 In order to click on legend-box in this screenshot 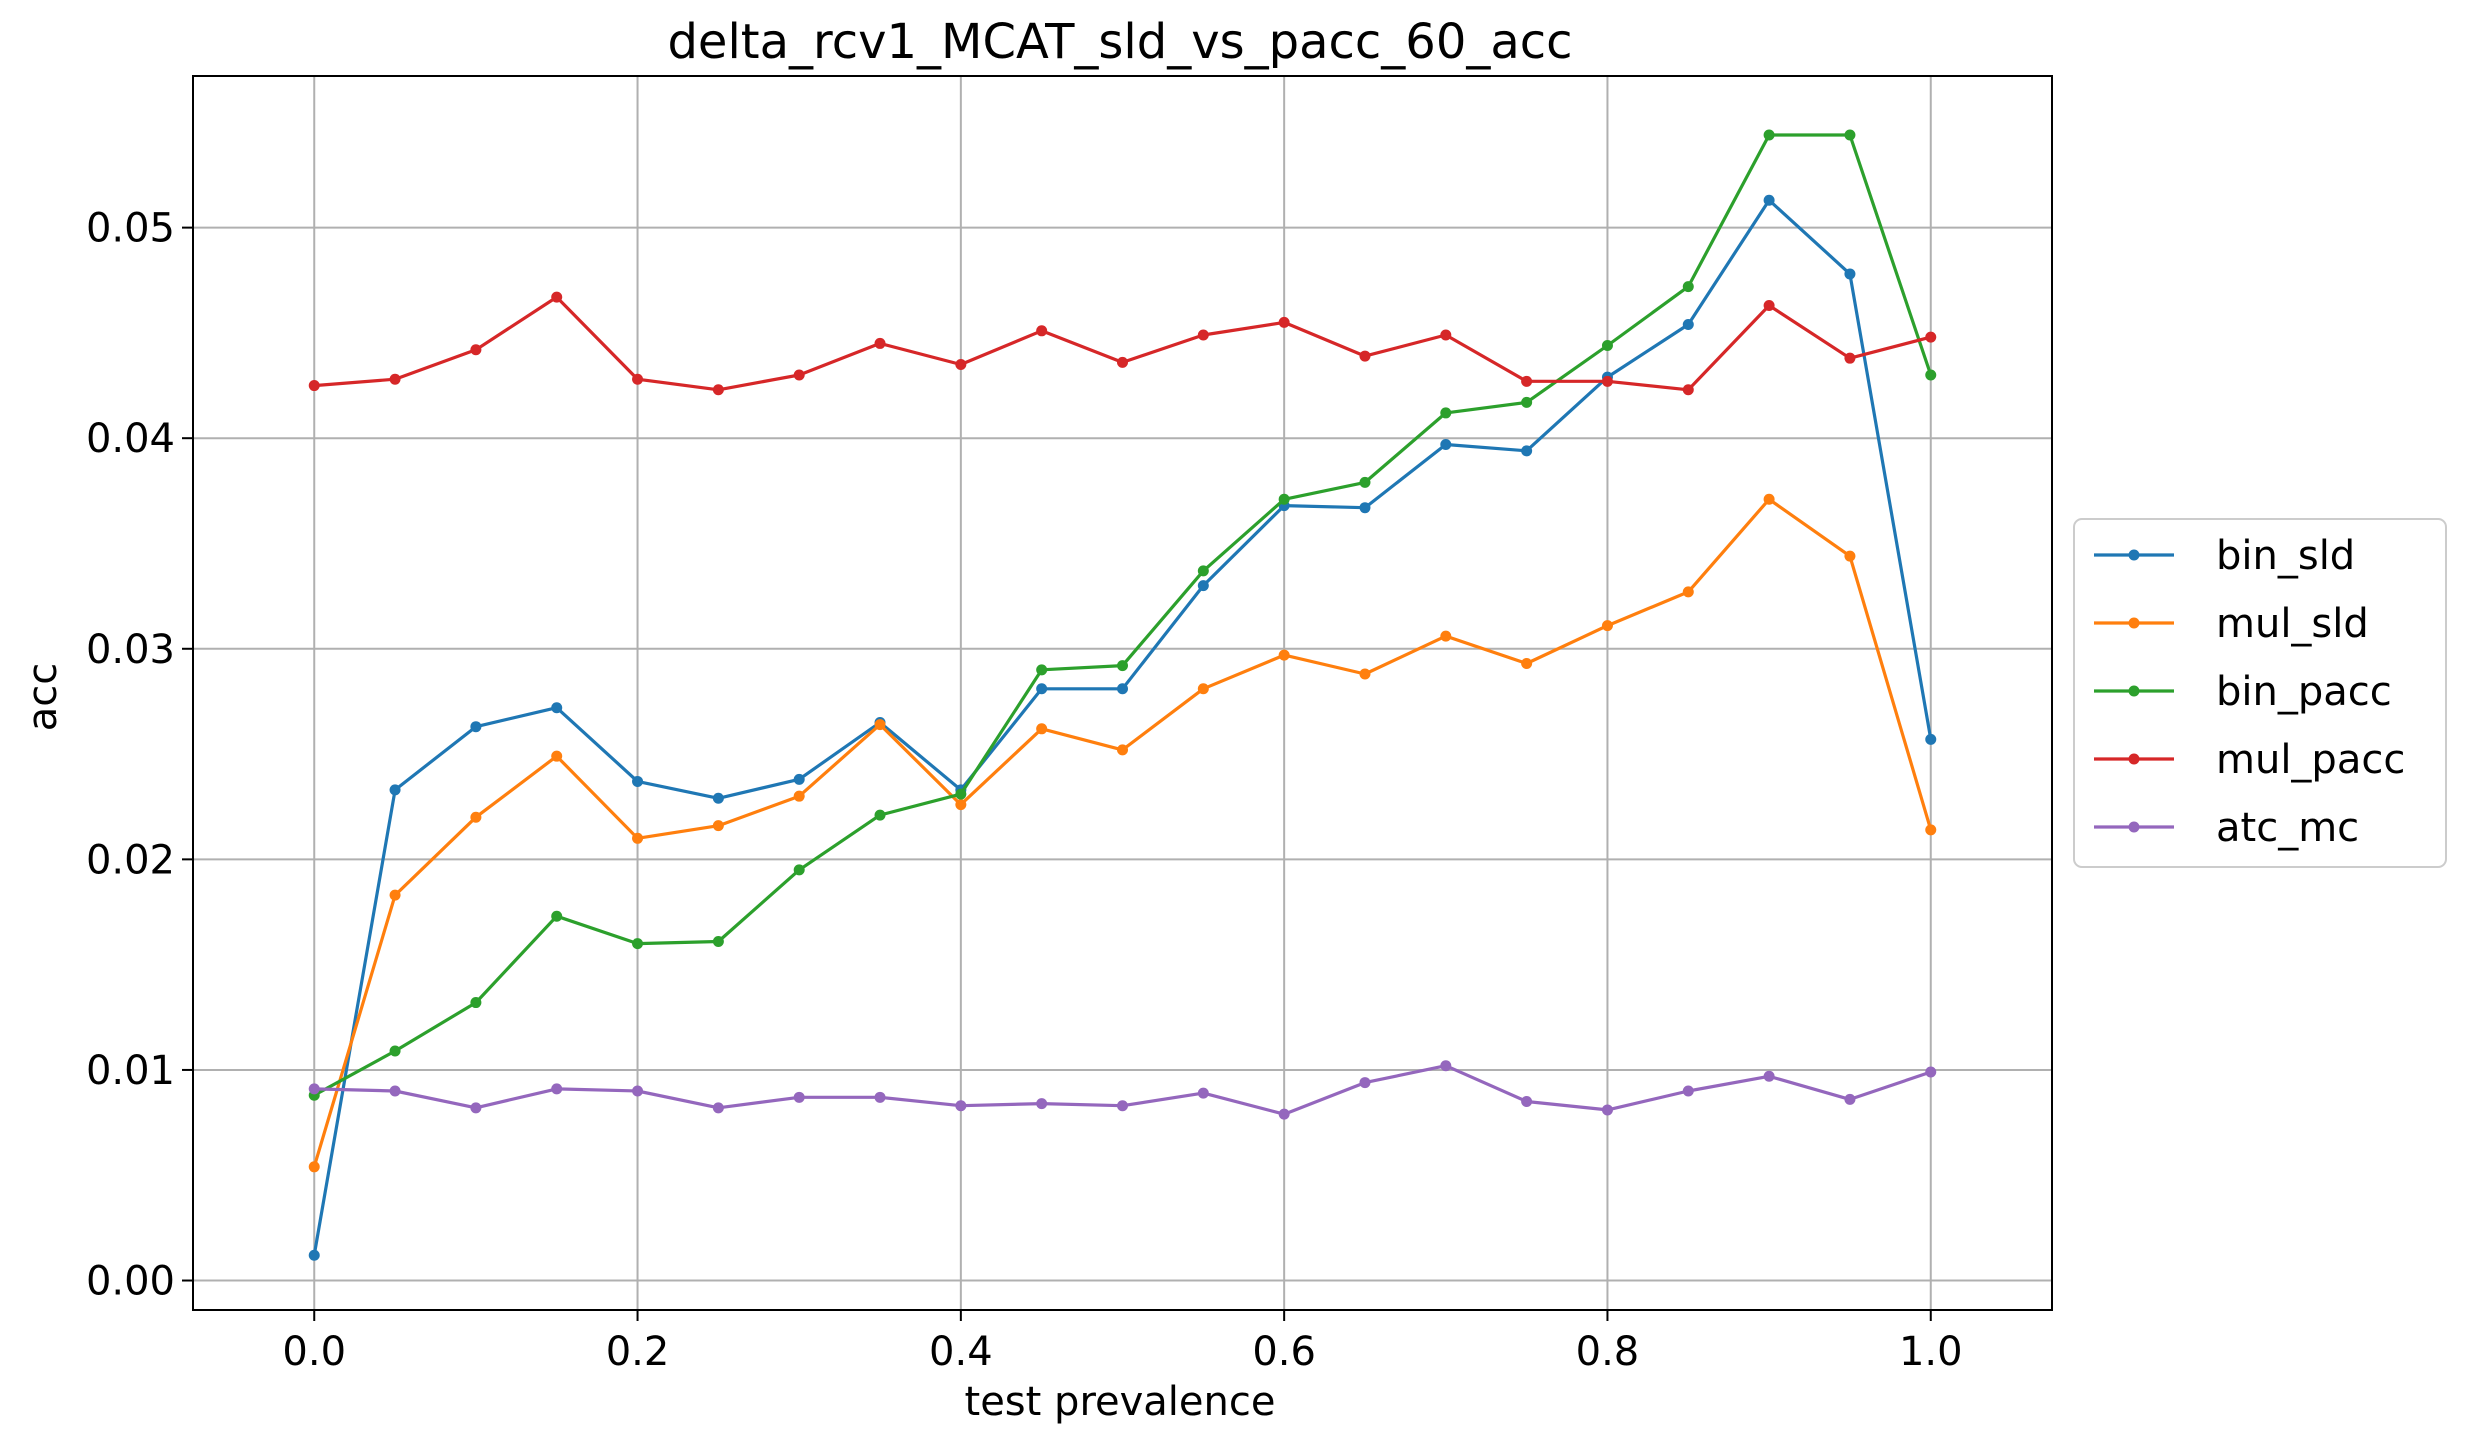, I will do `click(2260, 693)`.